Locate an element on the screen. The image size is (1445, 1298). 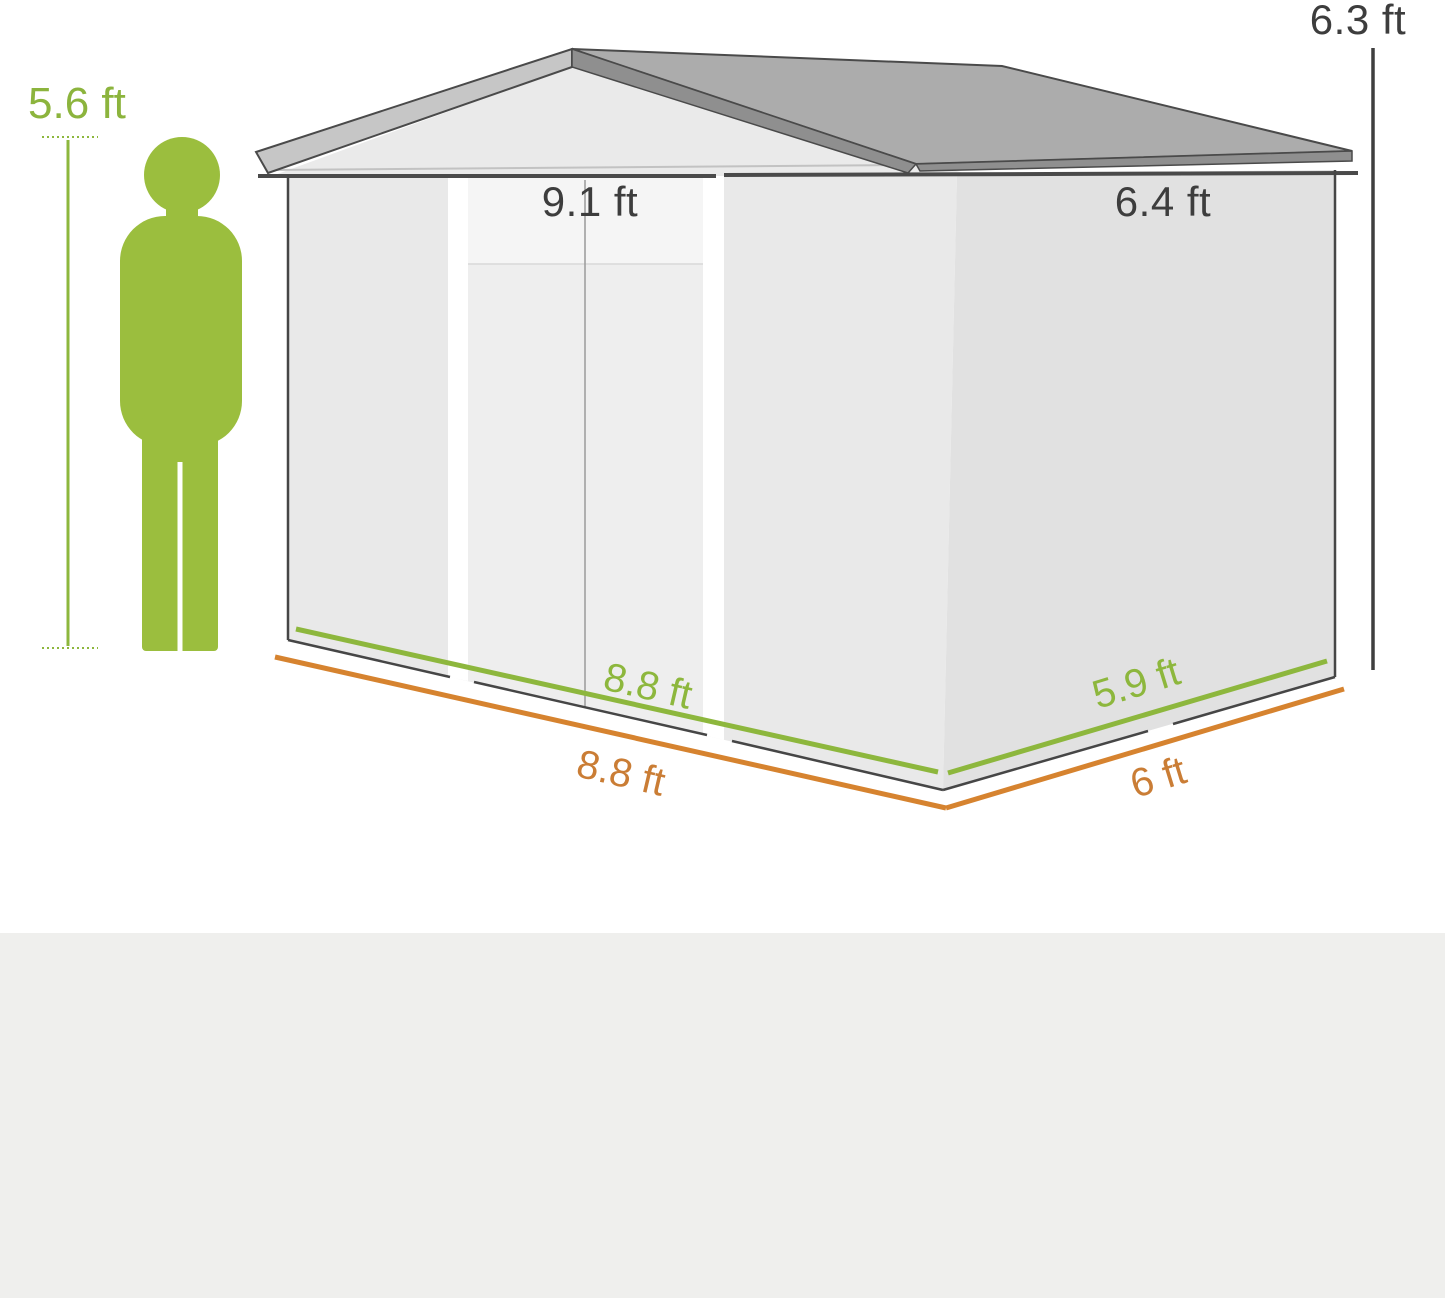
side-wall is located at coordinates (1139, 480).